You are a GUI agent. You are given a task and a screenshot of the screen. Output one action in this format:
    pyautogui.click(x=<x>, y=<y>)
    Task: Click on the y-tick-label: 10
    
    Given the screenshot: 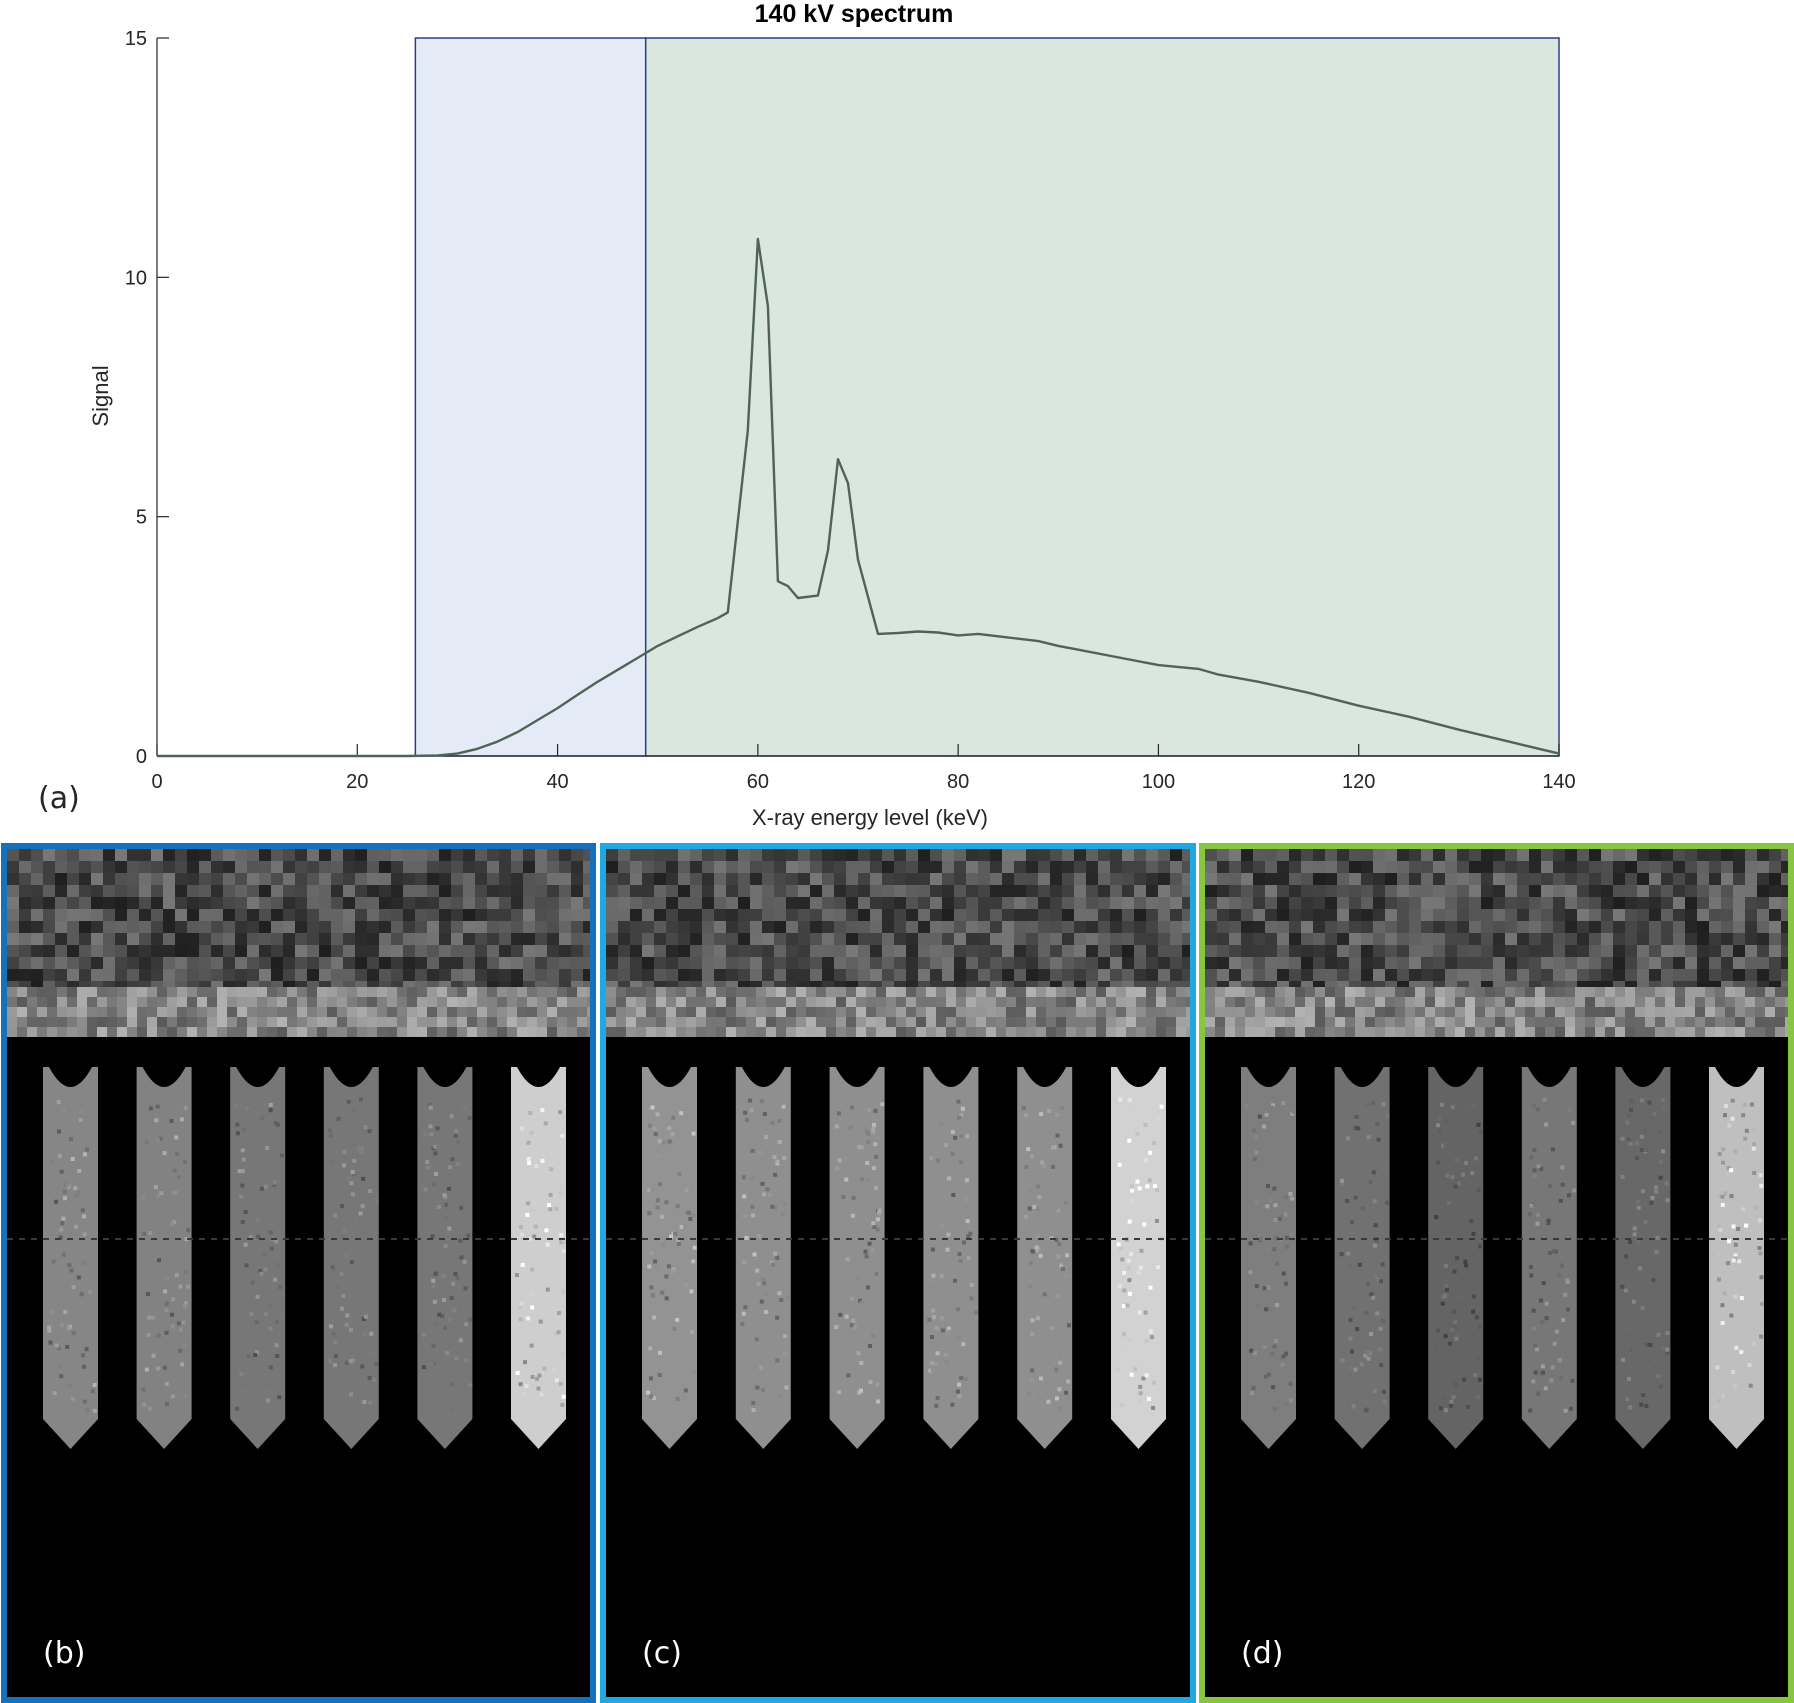 What is the action you would take?
    pyautogui.click(x=136, y=278)
    